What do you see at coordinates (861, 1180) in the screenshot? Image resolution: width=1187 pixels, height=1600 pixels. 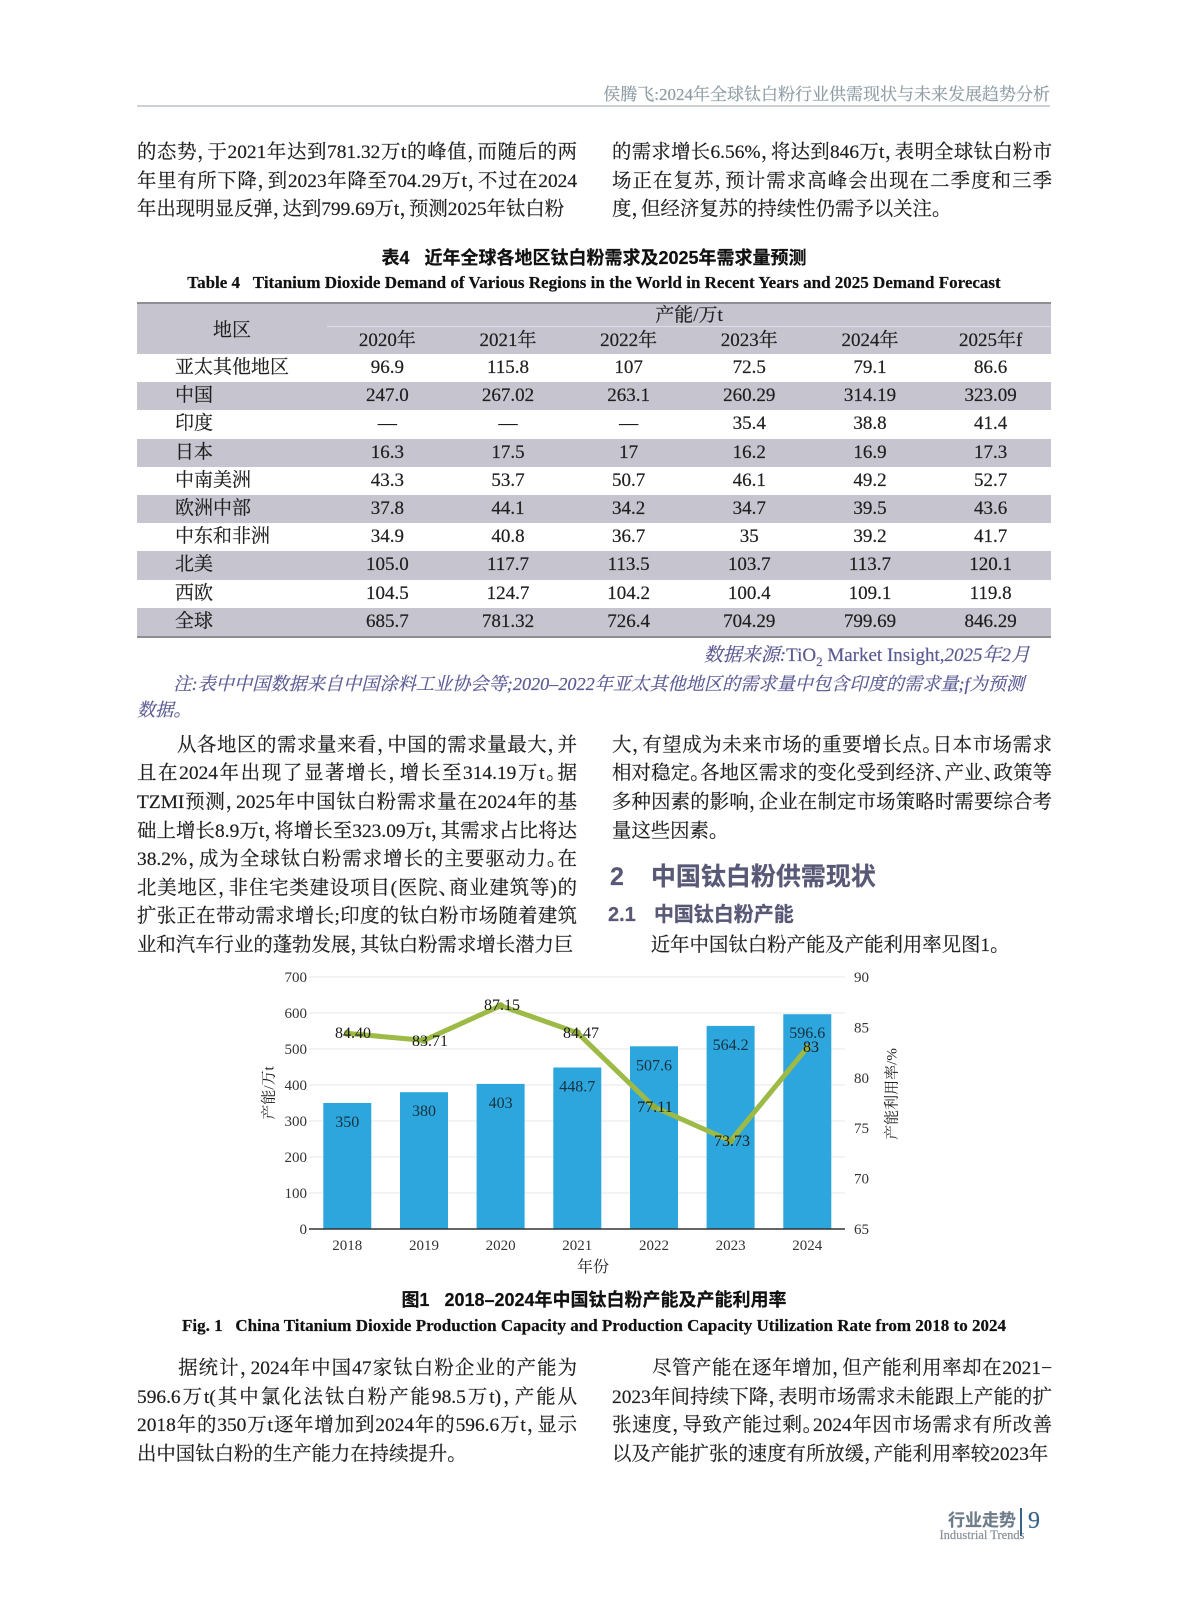 I see `svg-text: 70` at bounding box center [861, 1180].